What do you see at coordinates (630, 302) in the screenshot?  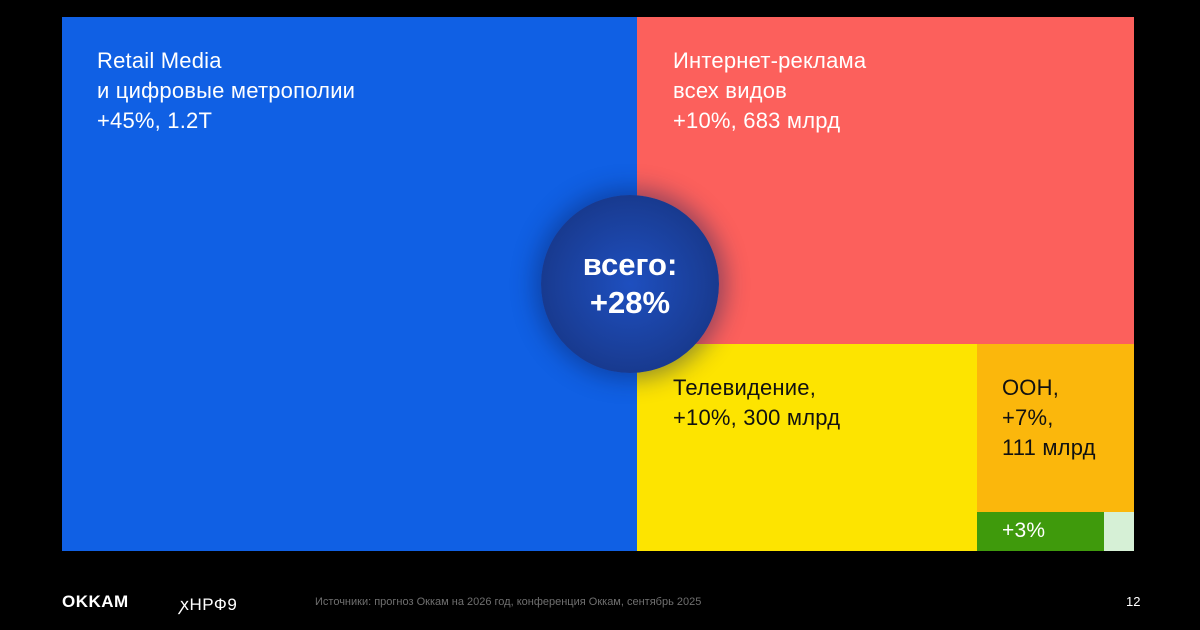 I see `total-value: +28%` at bounding box center [630, 302].